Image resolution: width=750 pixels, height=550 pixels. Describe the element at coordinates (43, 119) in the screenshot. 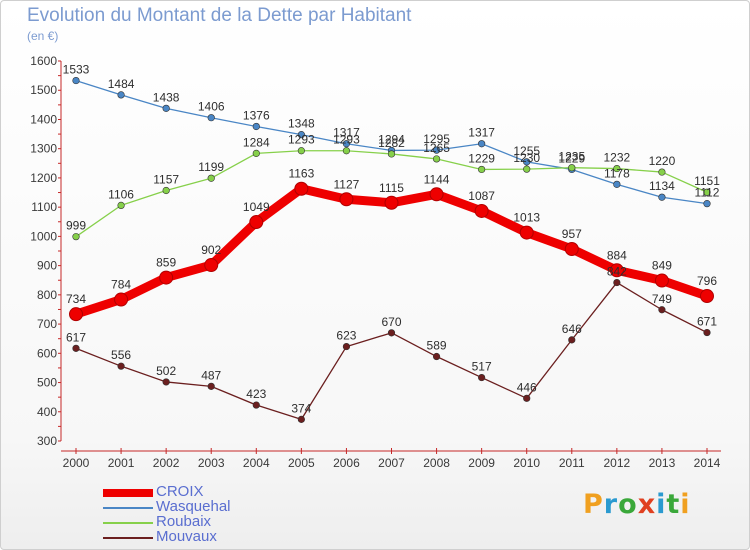

I see `y-tick-label: 1400` at that location.